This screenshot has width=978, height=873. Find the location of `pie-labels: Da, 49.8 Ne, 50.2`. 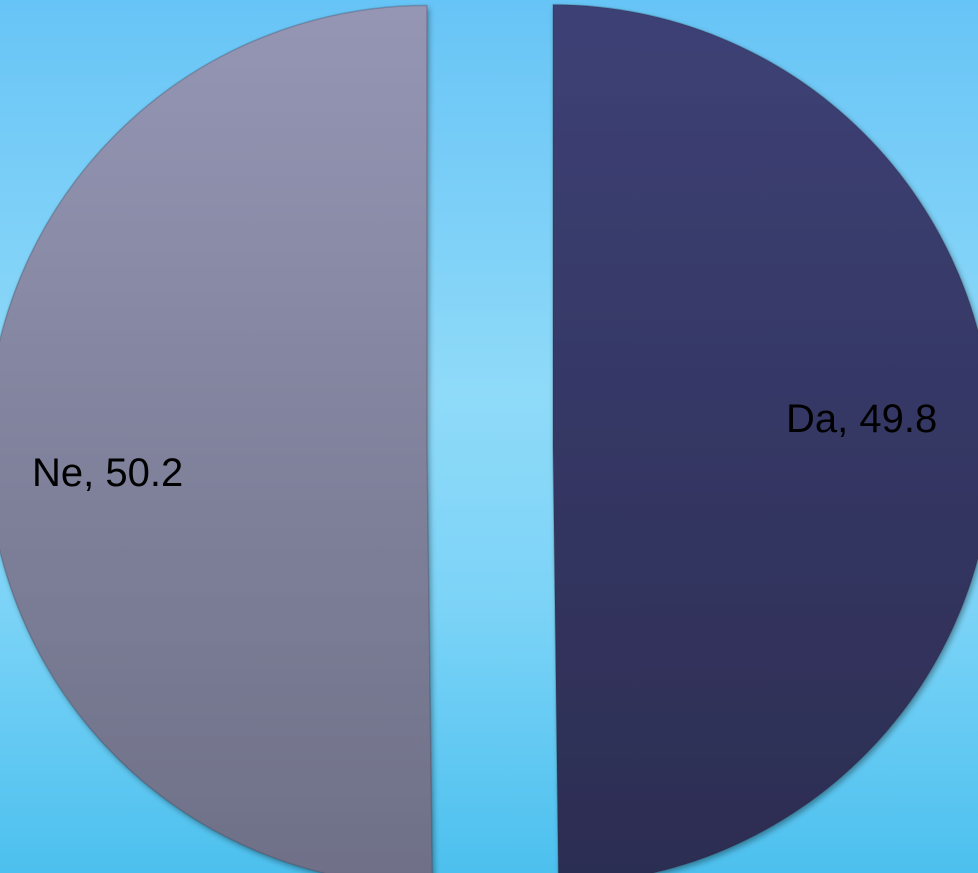

pie-labels: Da, 49.8 Ne, 50.2 is located at coordinates (484, 446).